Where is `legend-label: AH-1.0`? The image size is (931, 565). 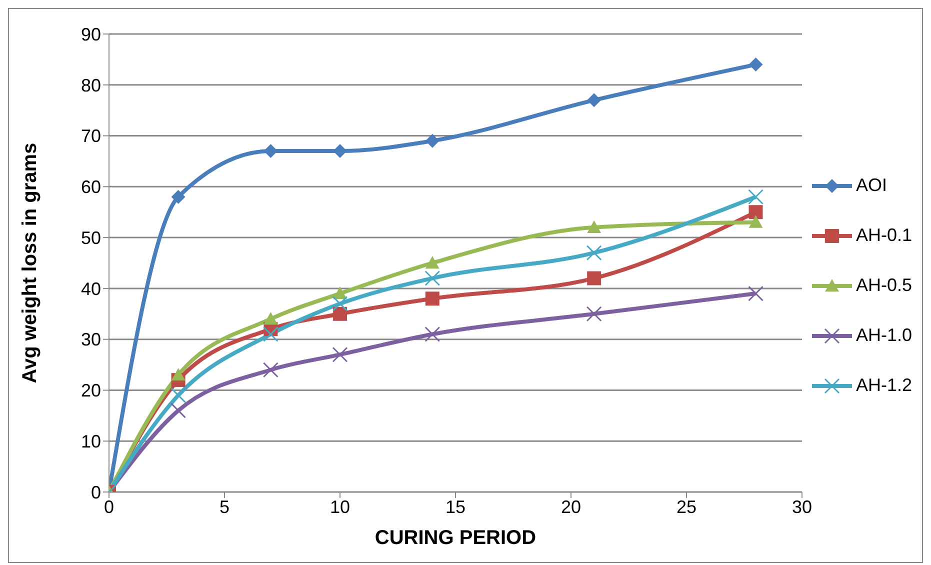
legend-label: AH-1.0 is located at coordinates (884, 335).